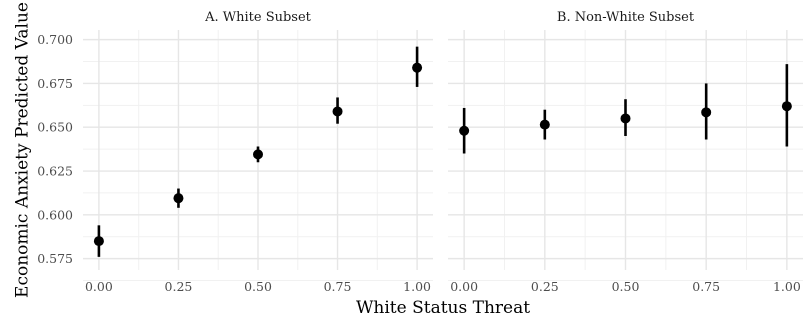 The image size is (803, 321). Describe the element at coordinates (55, 83) in the screenshot. I see `y-tick-label: 0.675` at that location.